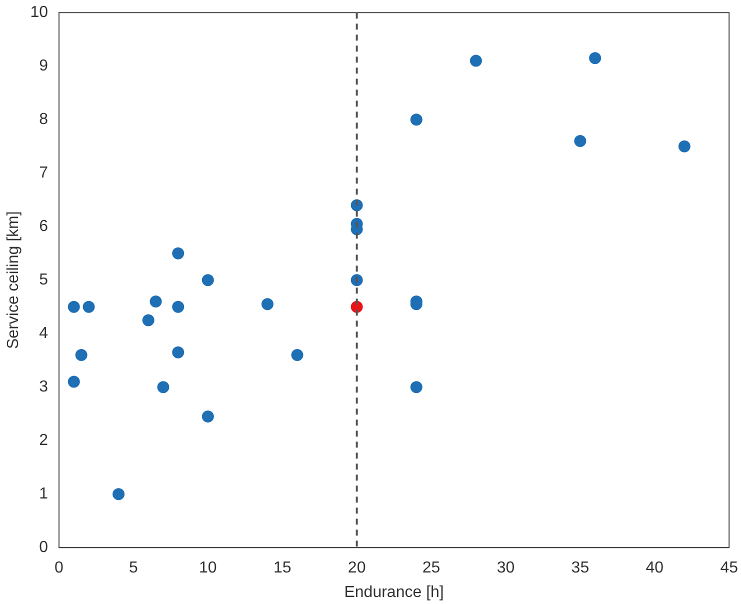  What do you see at coordinates (431, 568) in the screenshot?
I see `x-tick-label: 25` at bounding box center [431, 568].